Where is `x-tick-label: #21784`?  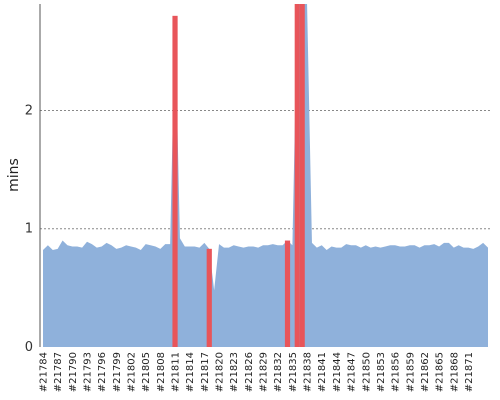
x-tick-label: #21784 is located at coordinates (44, 372).